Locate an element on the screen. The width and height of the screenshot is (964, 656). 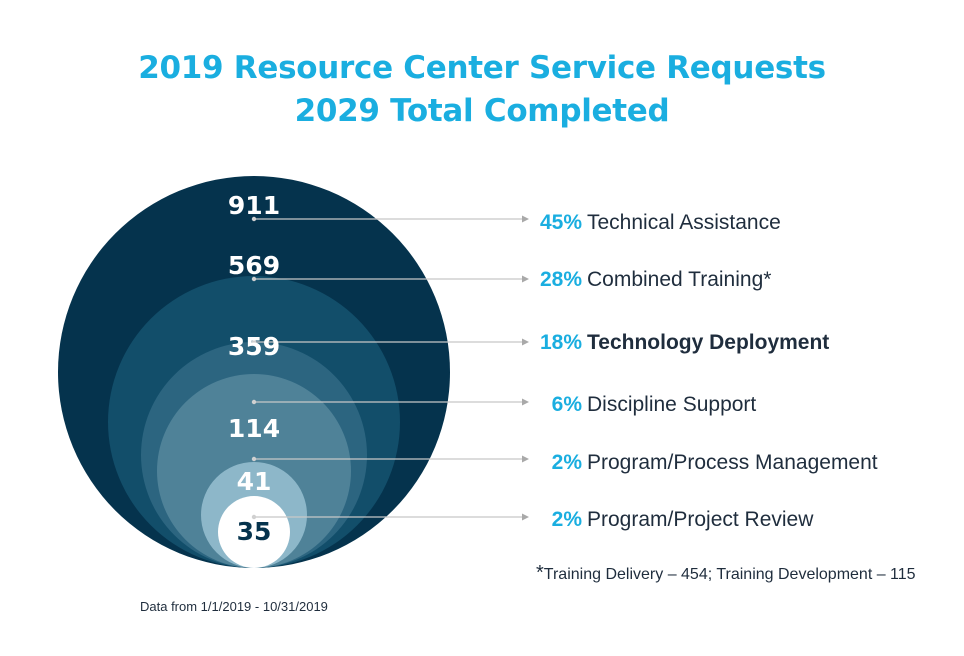
percent-label-technology-deployment: 18% is located at coordinates (561, 342).